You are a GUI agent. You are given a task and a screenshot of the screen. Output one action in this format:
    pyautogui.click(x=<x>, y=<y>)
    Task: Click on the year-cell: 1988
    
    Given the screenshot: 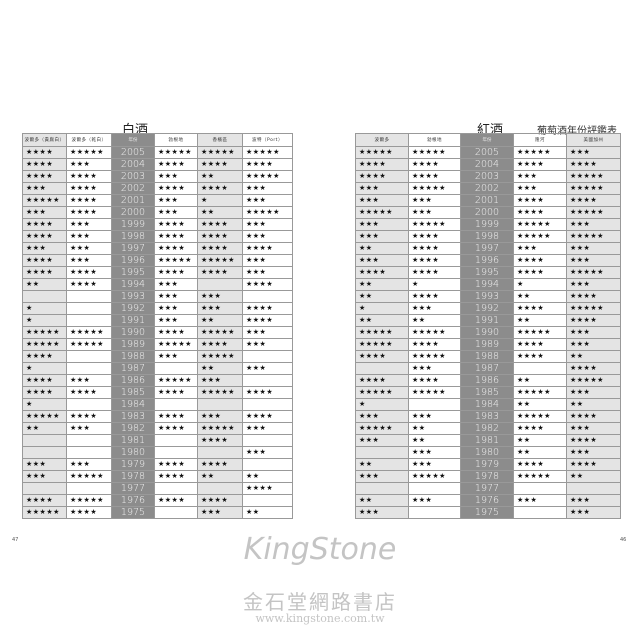 What is the action you would take?
    pyautogui.click(x=487, y=356)
    